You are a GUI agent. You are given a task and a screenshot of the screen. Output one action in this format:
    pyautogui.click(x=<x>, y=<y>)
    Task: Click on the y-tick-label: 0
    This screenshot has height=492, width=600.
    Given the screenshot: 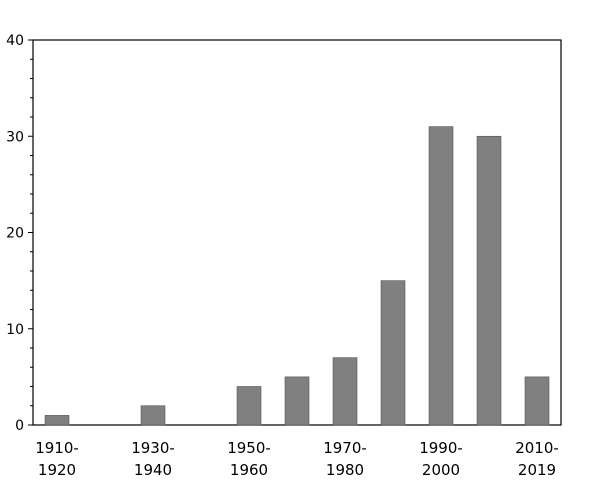 What is the action you would take?
    pyautogui.click(x=19, y=426)
    